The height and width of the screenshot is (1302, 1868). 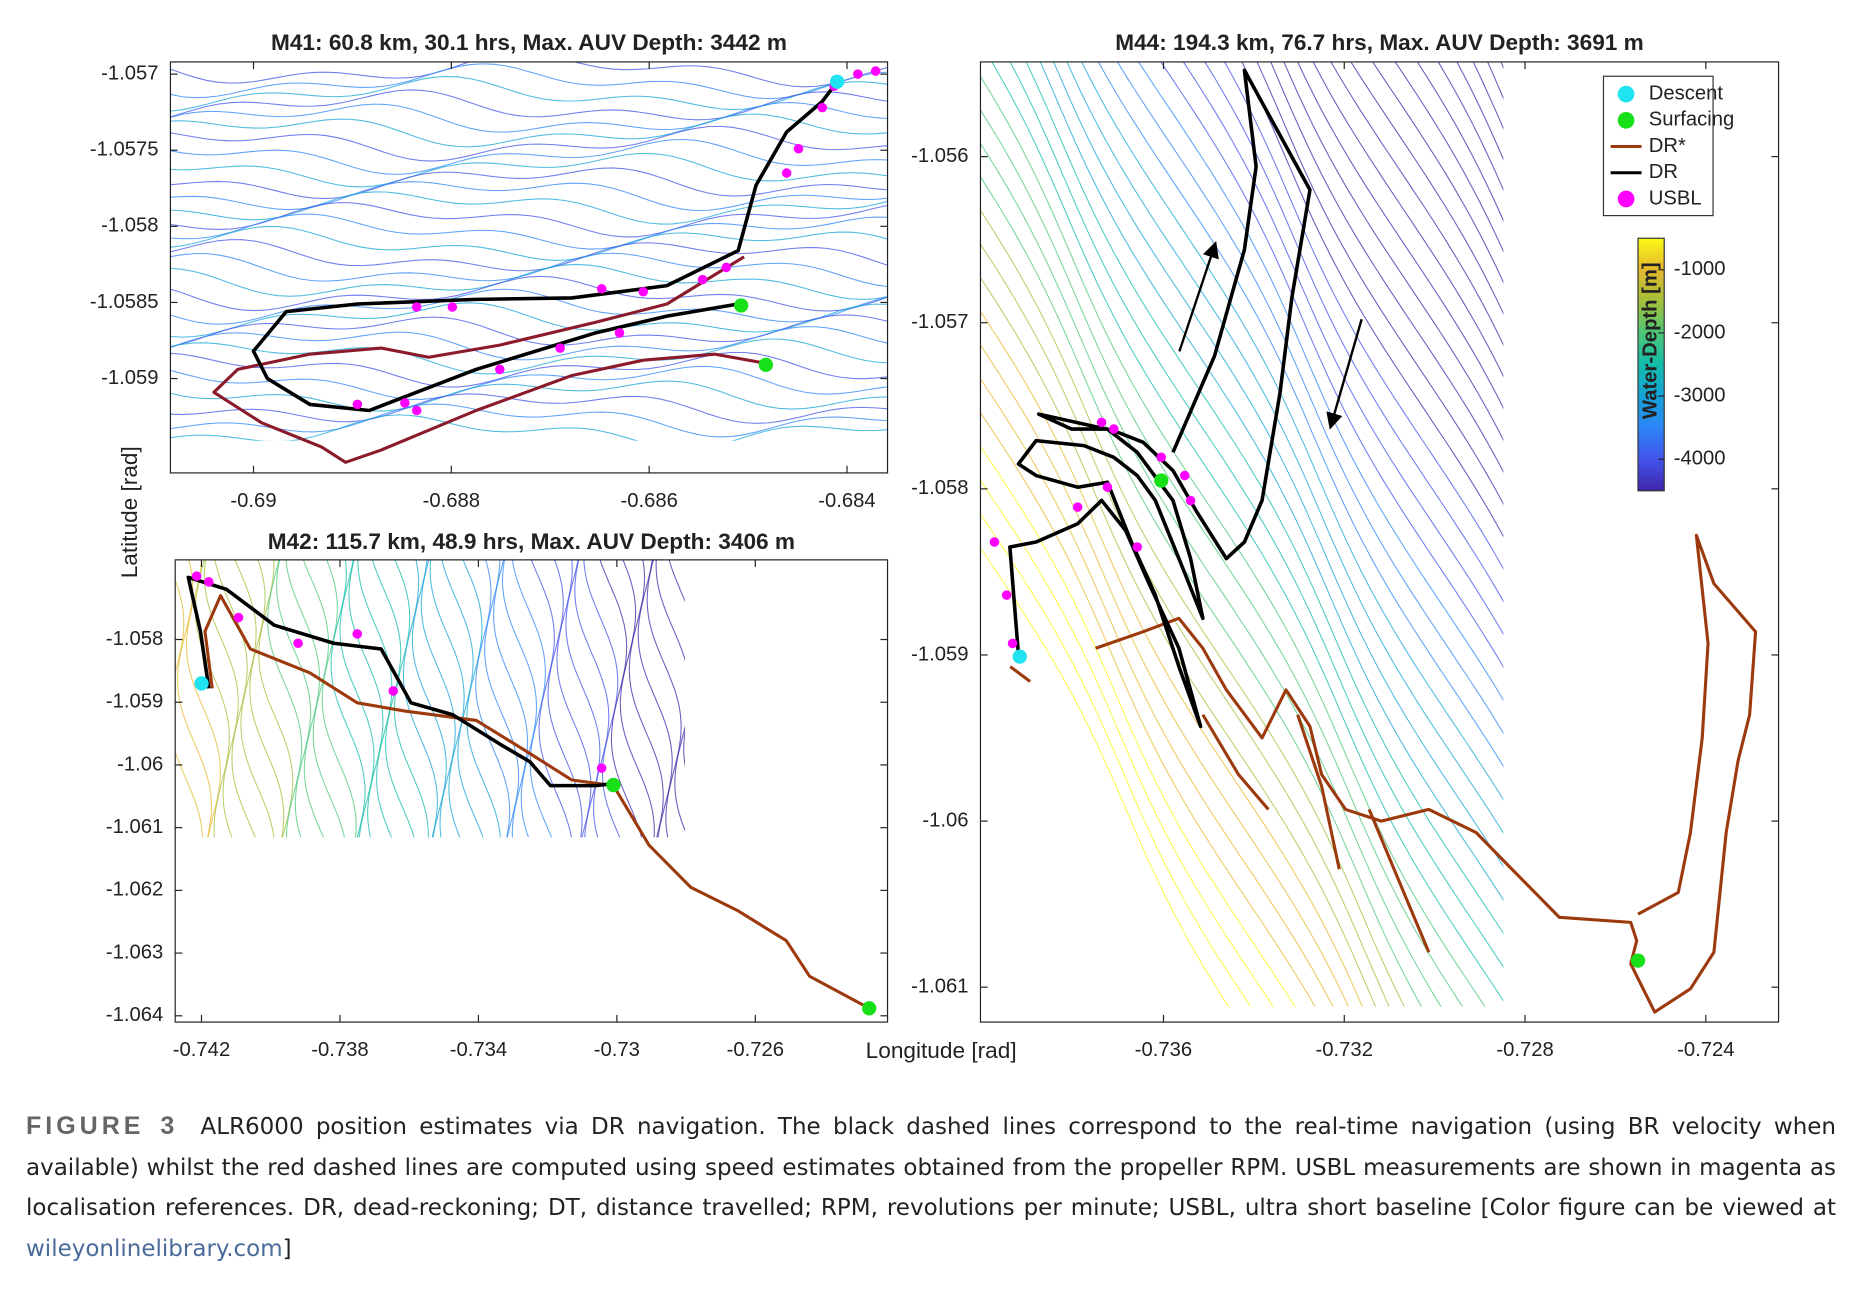 I want to click on caption-label: FIGURE 3, so click(x=102, y=1126).